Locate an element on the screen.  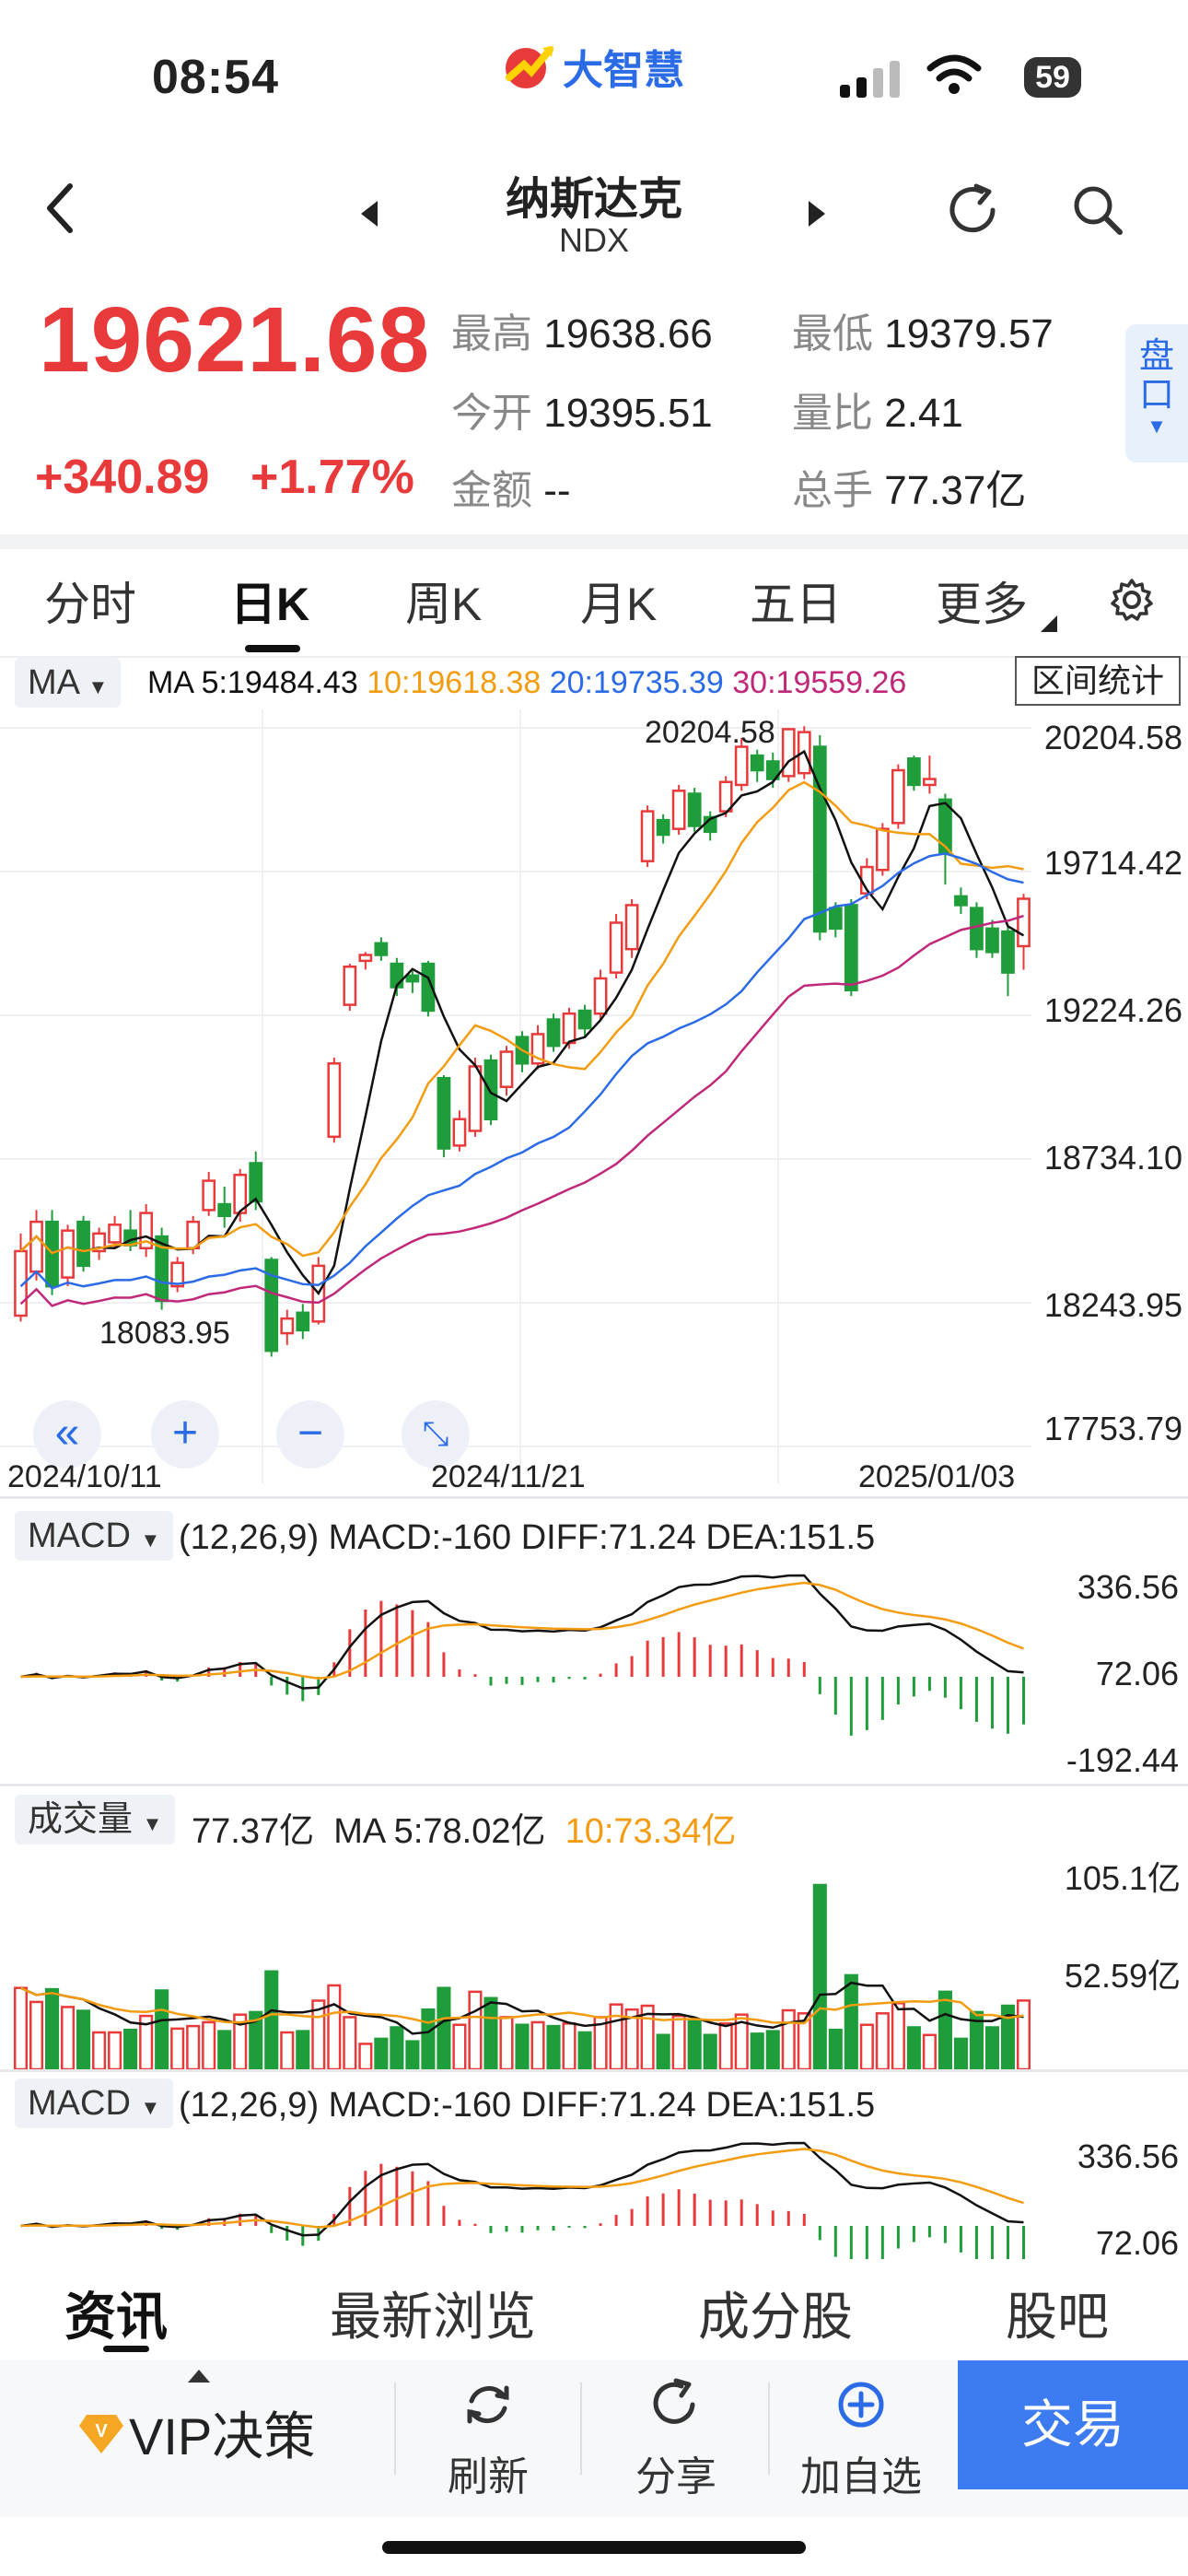
tab-daily-k: 日K is located at coordinates (270, 604).